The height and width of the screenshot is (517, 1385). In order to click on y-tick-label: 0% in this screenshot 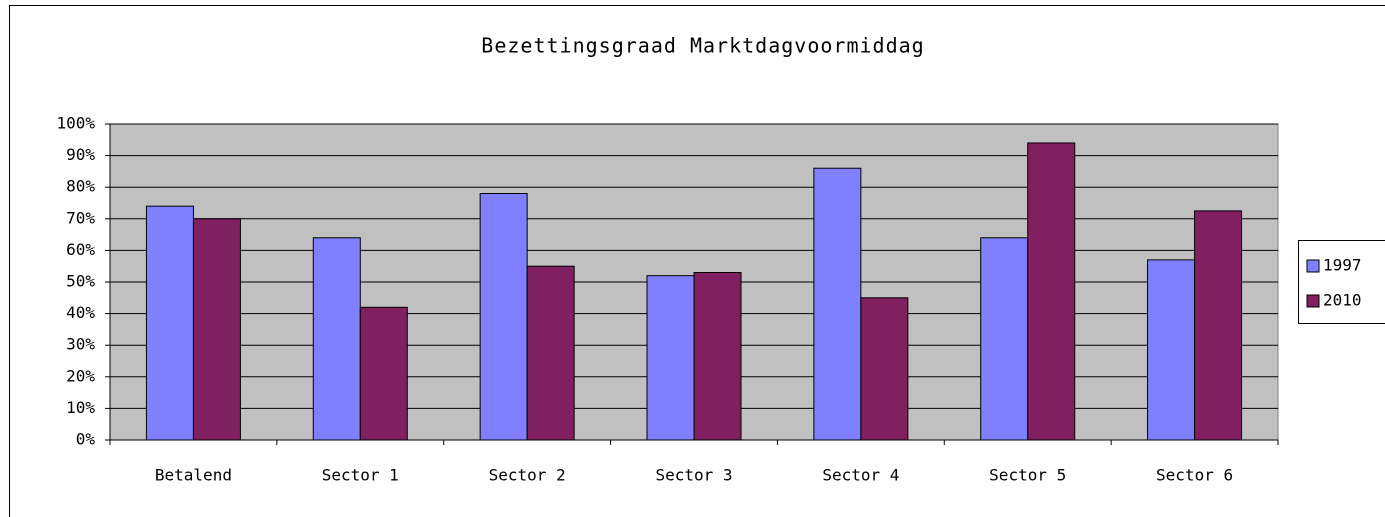, I will do `click(86, 439)`.